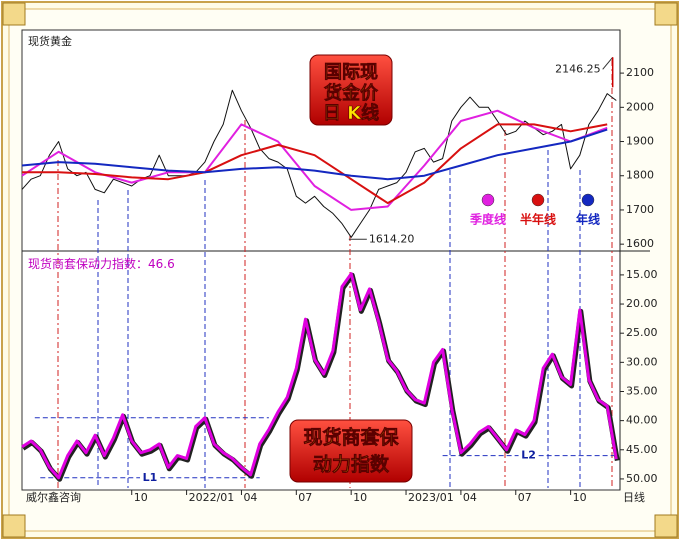 The width and height of the screenshot is (680, 544). What do you see at coordinates (642, 478) in the screenshot?
I see `y-tick-label: 50.00` at bounding box center [642, 478].